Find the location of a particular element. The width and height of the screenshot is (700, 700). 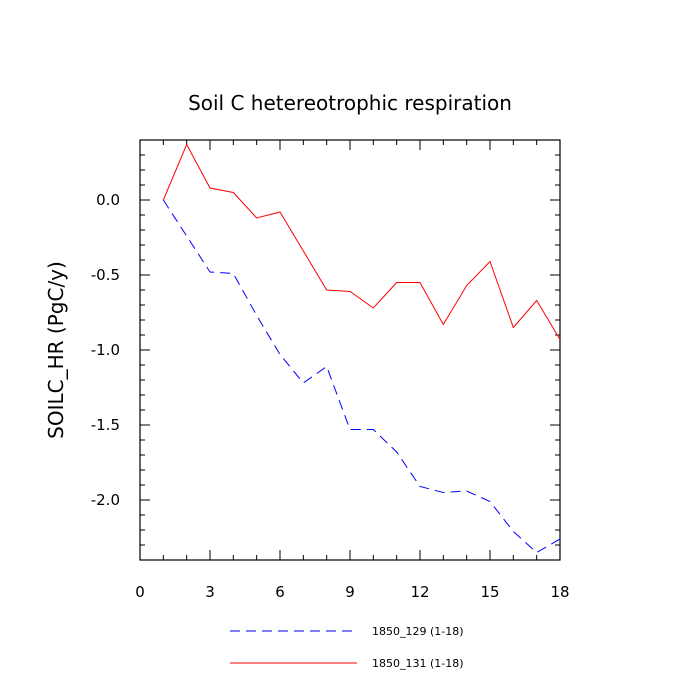

y-tick-label: -0.5 is located at coordinates (105, 275).